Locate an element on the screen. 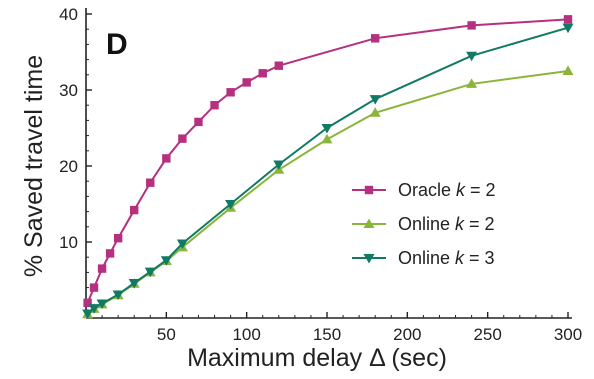 This screenshot has width=594, height=379. legend-label: Online k = 2 is located at coordinates (446, 224).